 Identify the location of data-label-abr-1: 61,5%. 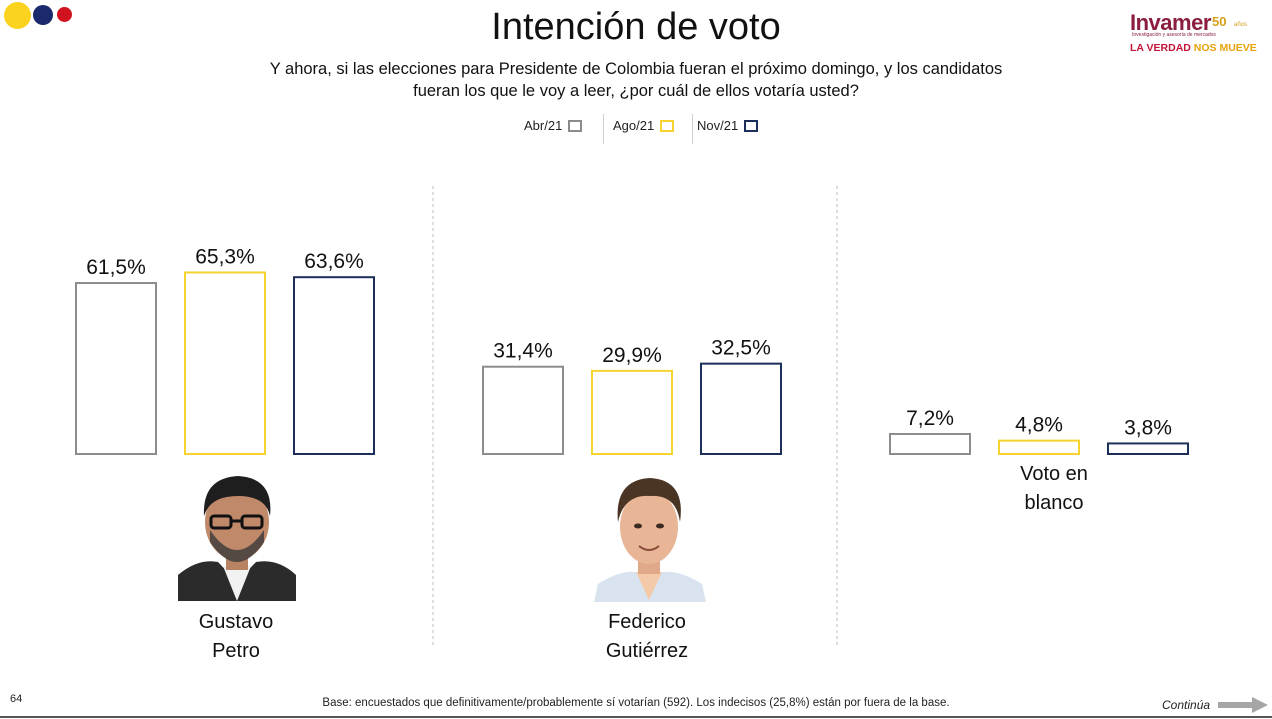
(116, 267).